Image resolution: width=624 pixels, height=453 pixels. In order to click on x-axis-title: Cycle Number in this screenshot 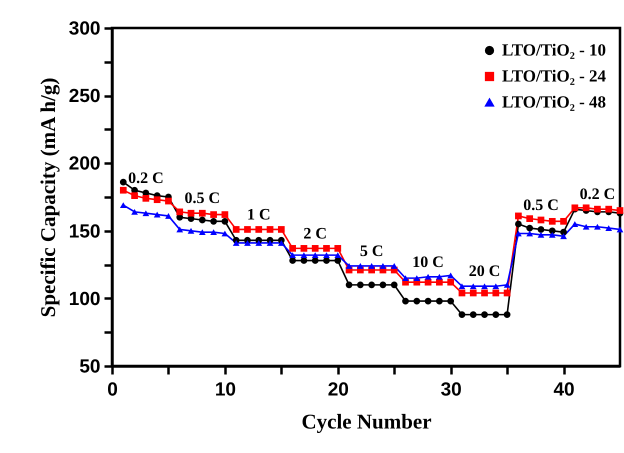, I will do `click(366, 422)`.